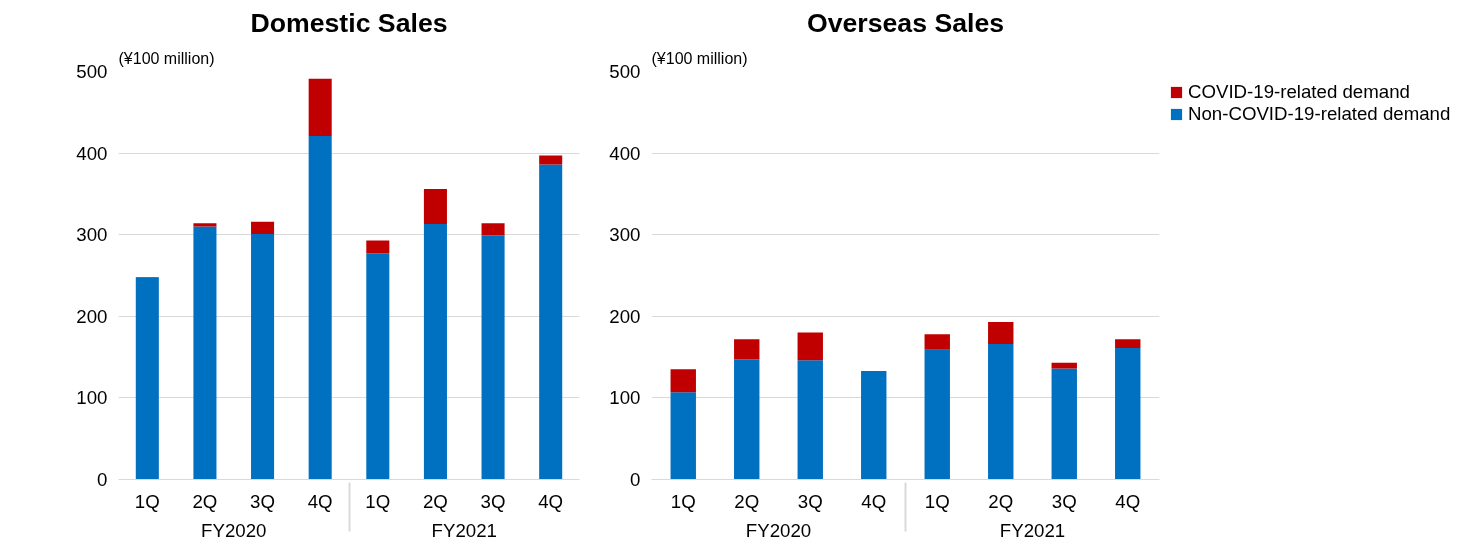 The height and width of the screenshot is (546, 1472). Describe the element at coordinates (1299, 92) in the screenshot. I see `legend-label: COVID-19-related demand` at that location.